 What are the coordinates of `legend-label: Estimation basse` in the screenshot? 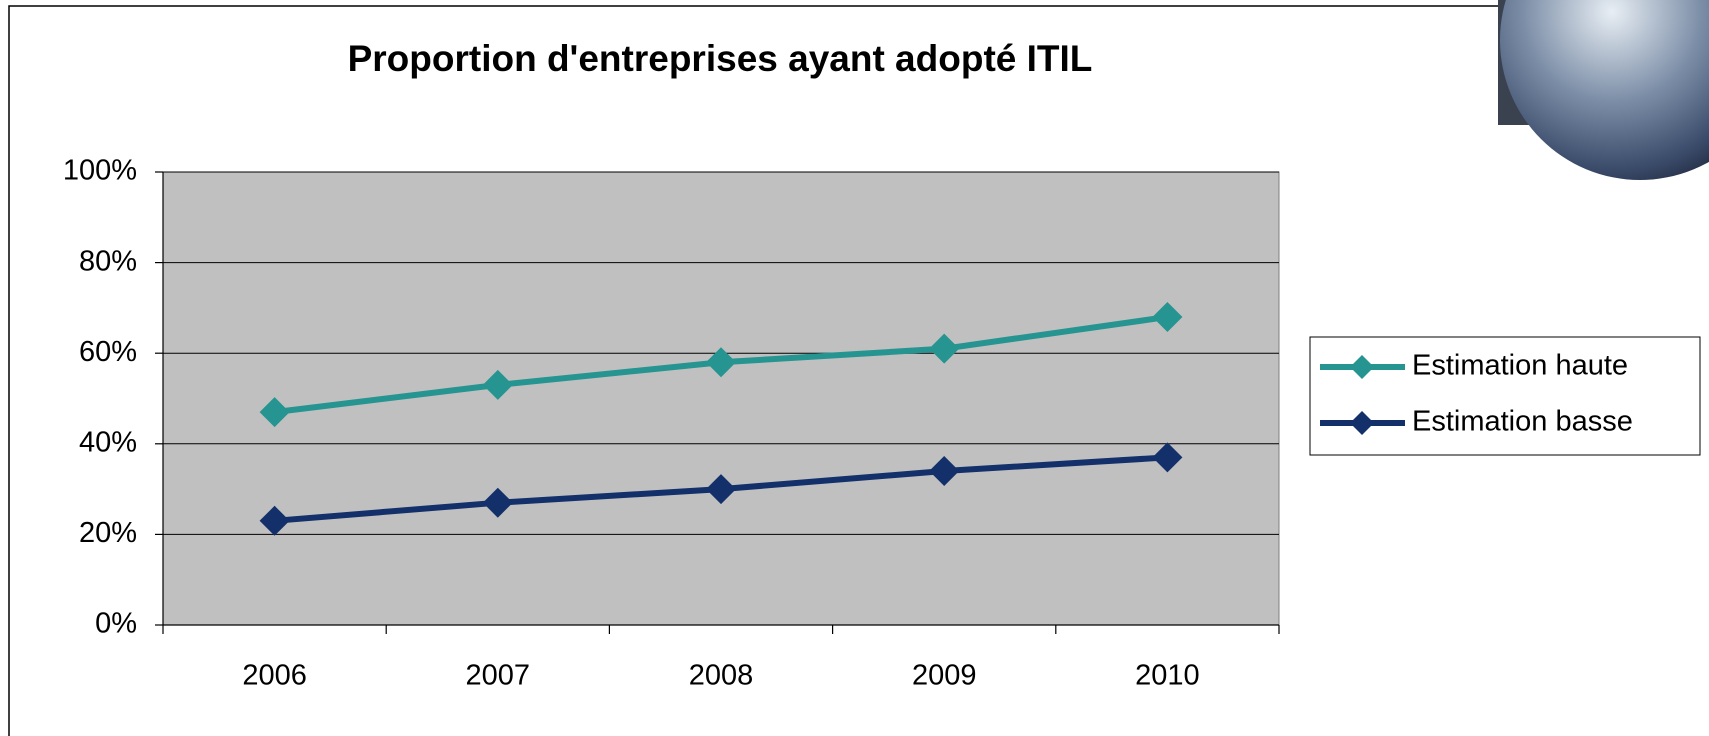 It's located at (1522, 422).